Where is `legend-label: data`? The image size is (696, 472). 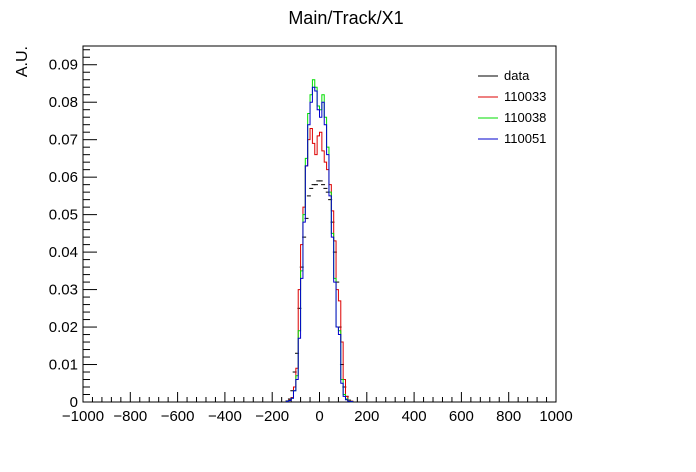
legend-label: data is located at coordinates (517, 75).